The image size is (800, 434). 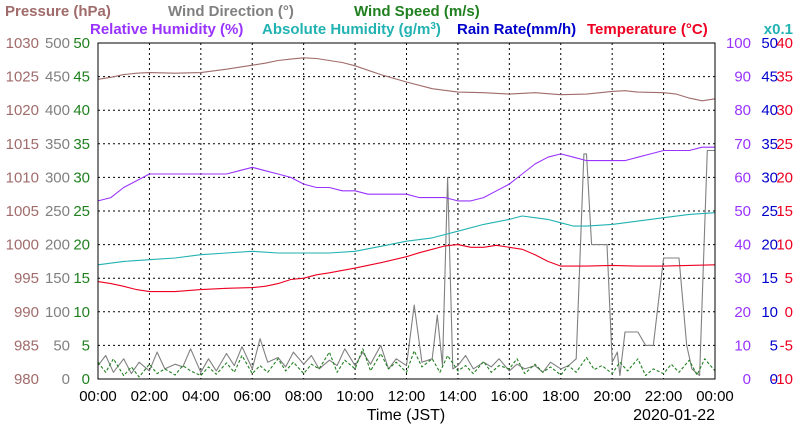 I want to click on tick-label-temperature: 40, so click(x=784, y=43).